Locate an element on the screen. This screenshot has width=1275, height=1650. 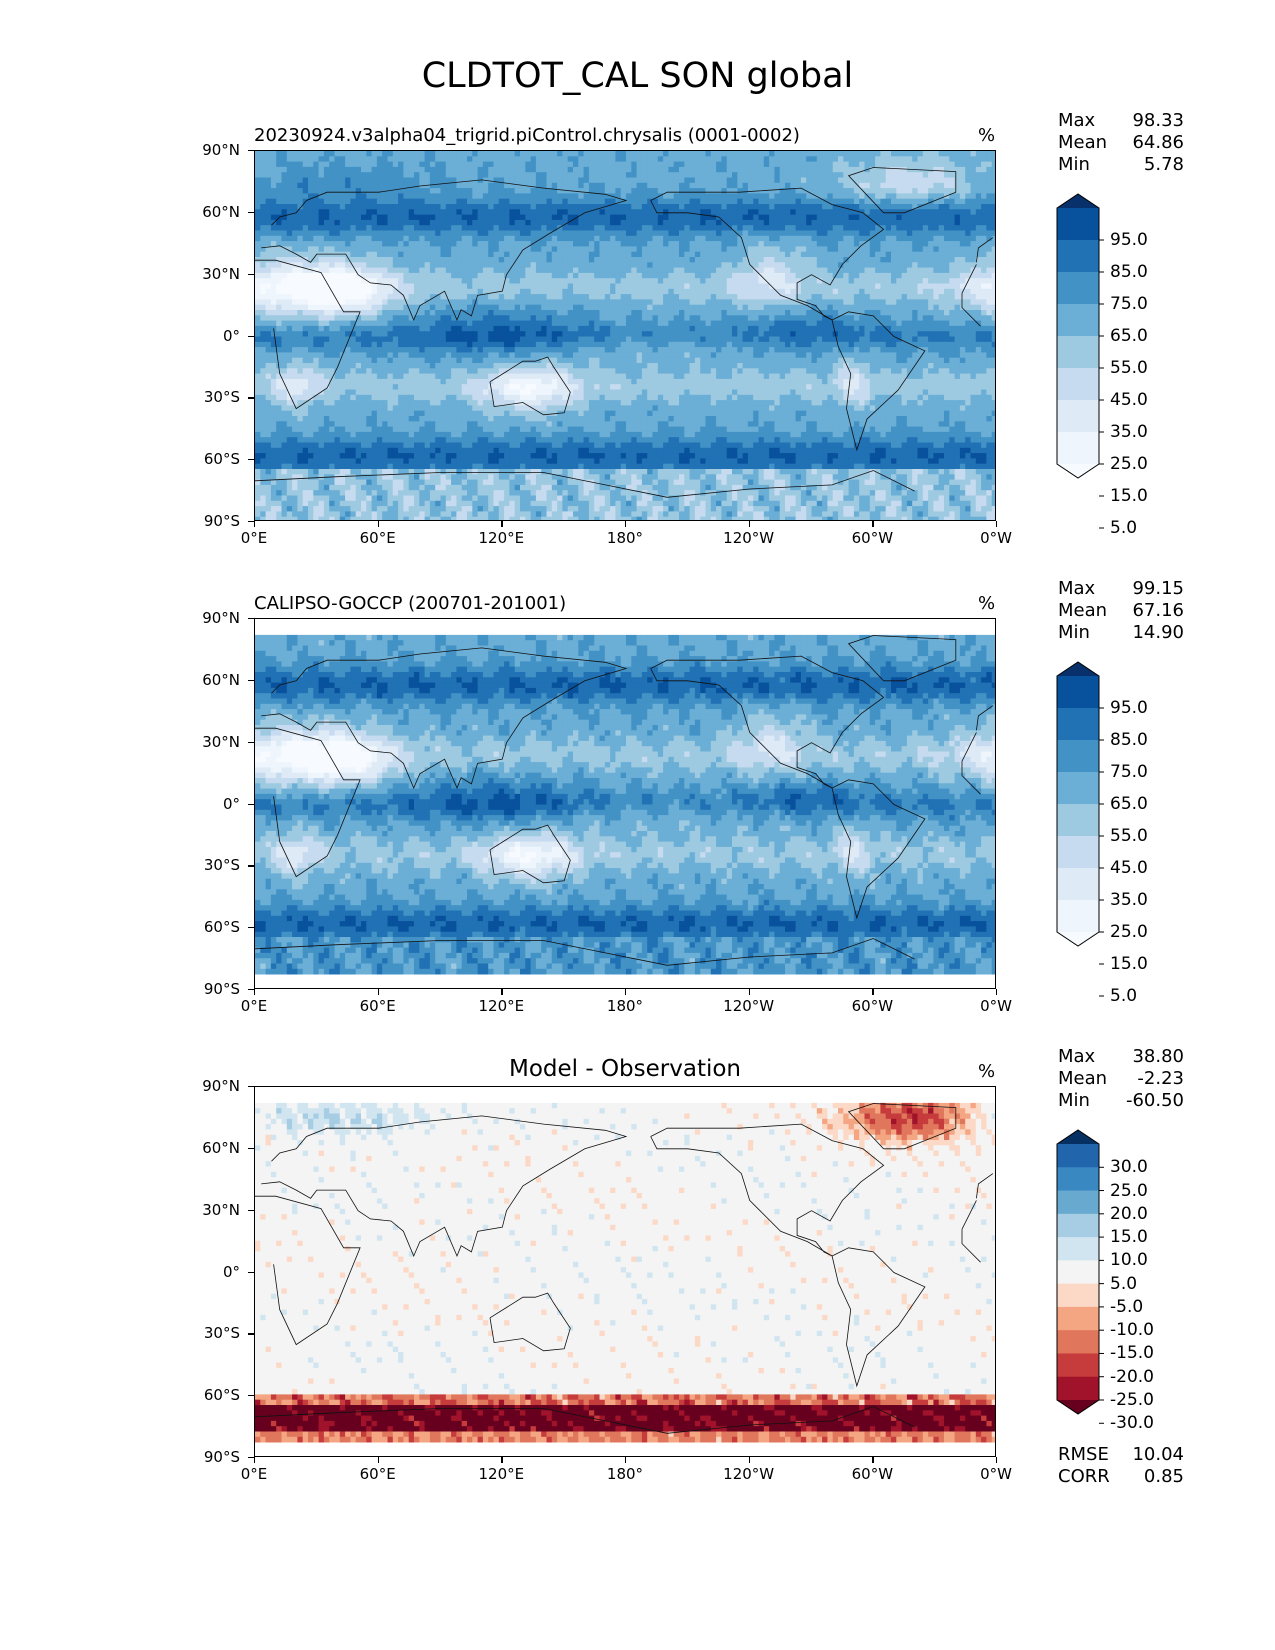
colorbar-label: 45.0 is located at coordinates (1129, 400).